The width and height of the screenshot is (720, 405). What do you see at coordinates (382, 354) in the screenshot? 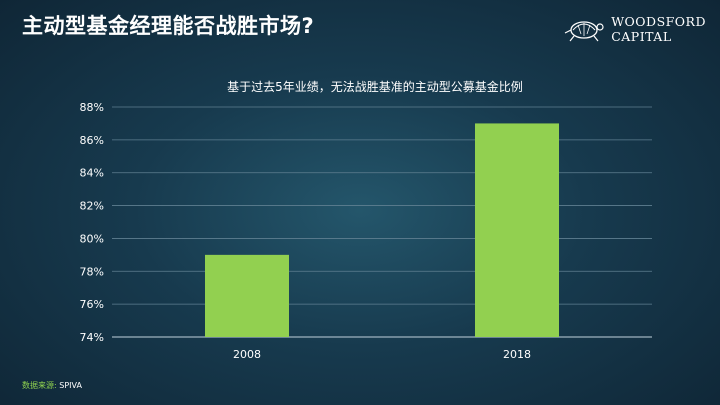
I see `x-axis-ticks: 2008 2018` at bounding box center [382, 354].